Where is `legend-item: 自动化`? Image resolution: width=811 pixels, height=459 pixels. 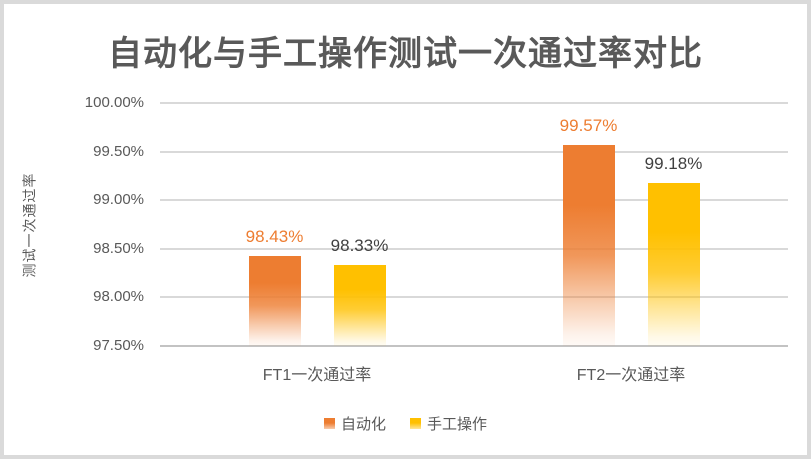
legend-item: 自动化 is located at coordinates (354, 423).